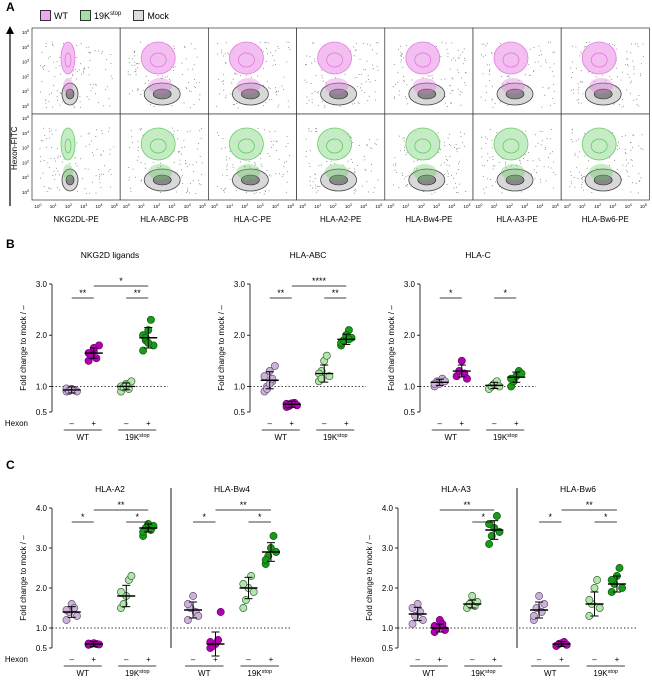 This screenshot has height=690, width=652. Describe the element at coordinates (61, 15) in the screenshot. I see `legend-wt-label: WT` at that location.